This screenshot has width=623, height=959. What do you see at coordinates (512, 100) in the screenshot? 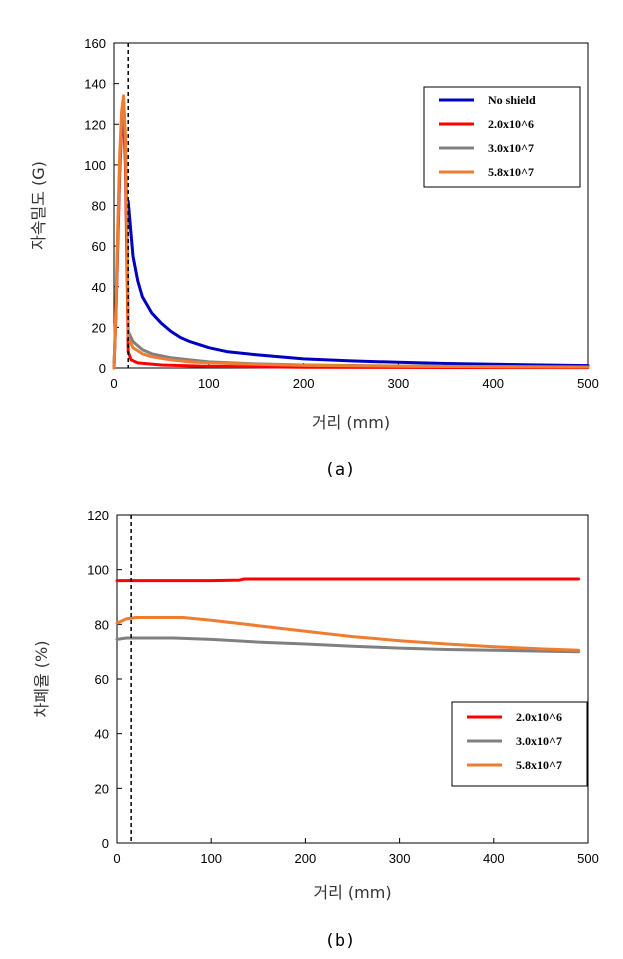
I see `legend-label: No shield` at bounding box center [512, 100].